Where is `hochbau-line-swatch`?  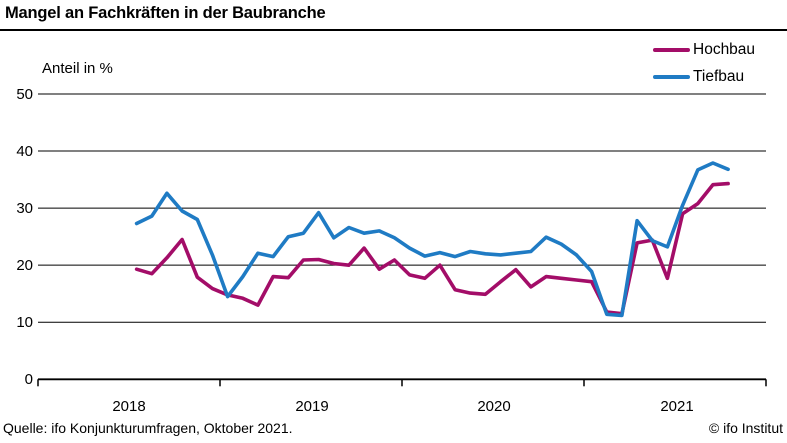 hochbau-line-swatch is located at coordinates (671, 49).